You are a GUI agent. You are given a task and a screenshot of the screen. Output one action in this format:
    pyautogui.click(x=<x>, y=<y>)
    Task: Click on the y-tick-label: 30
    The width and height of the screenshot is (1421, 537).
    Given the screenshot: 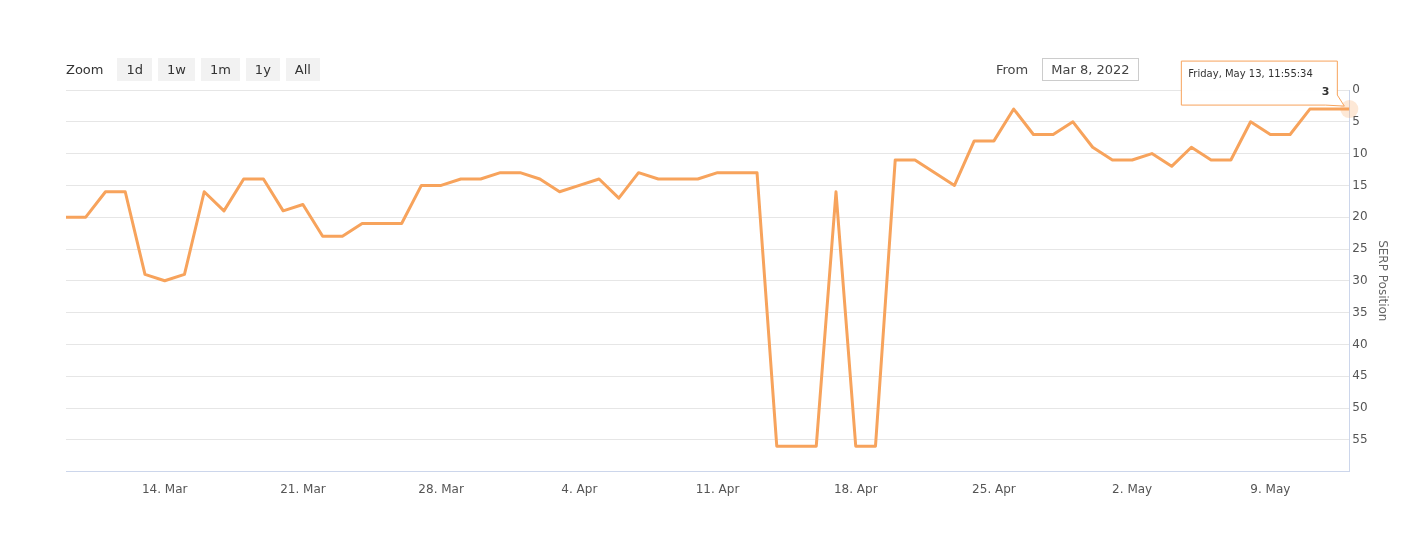 What is the action you would take?
    pyautogui.click(x=1360, y=279)
    